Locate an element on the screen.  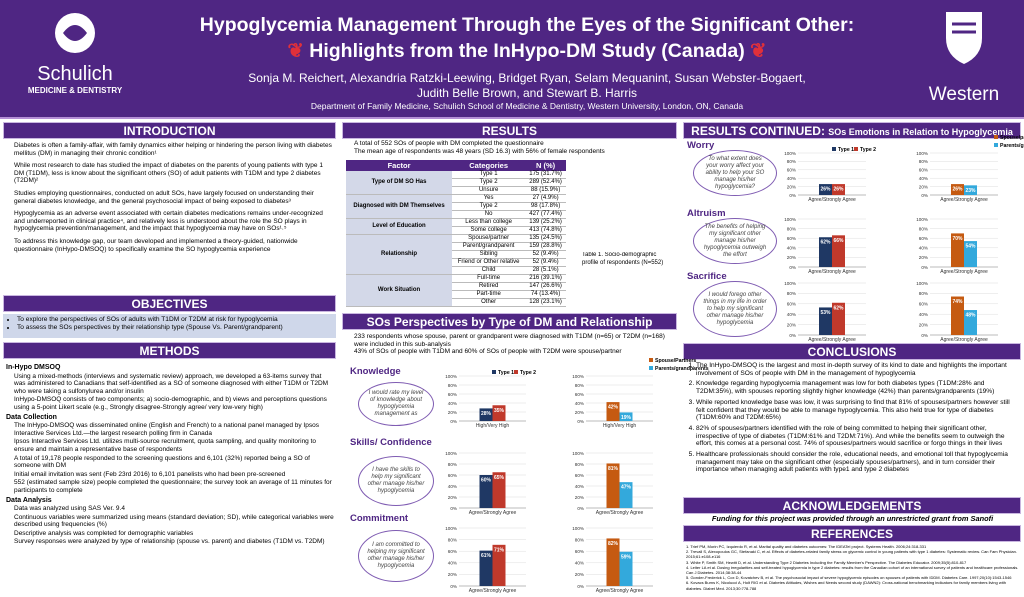
bar-value-label: 82% is located at coordinates (613, 544).